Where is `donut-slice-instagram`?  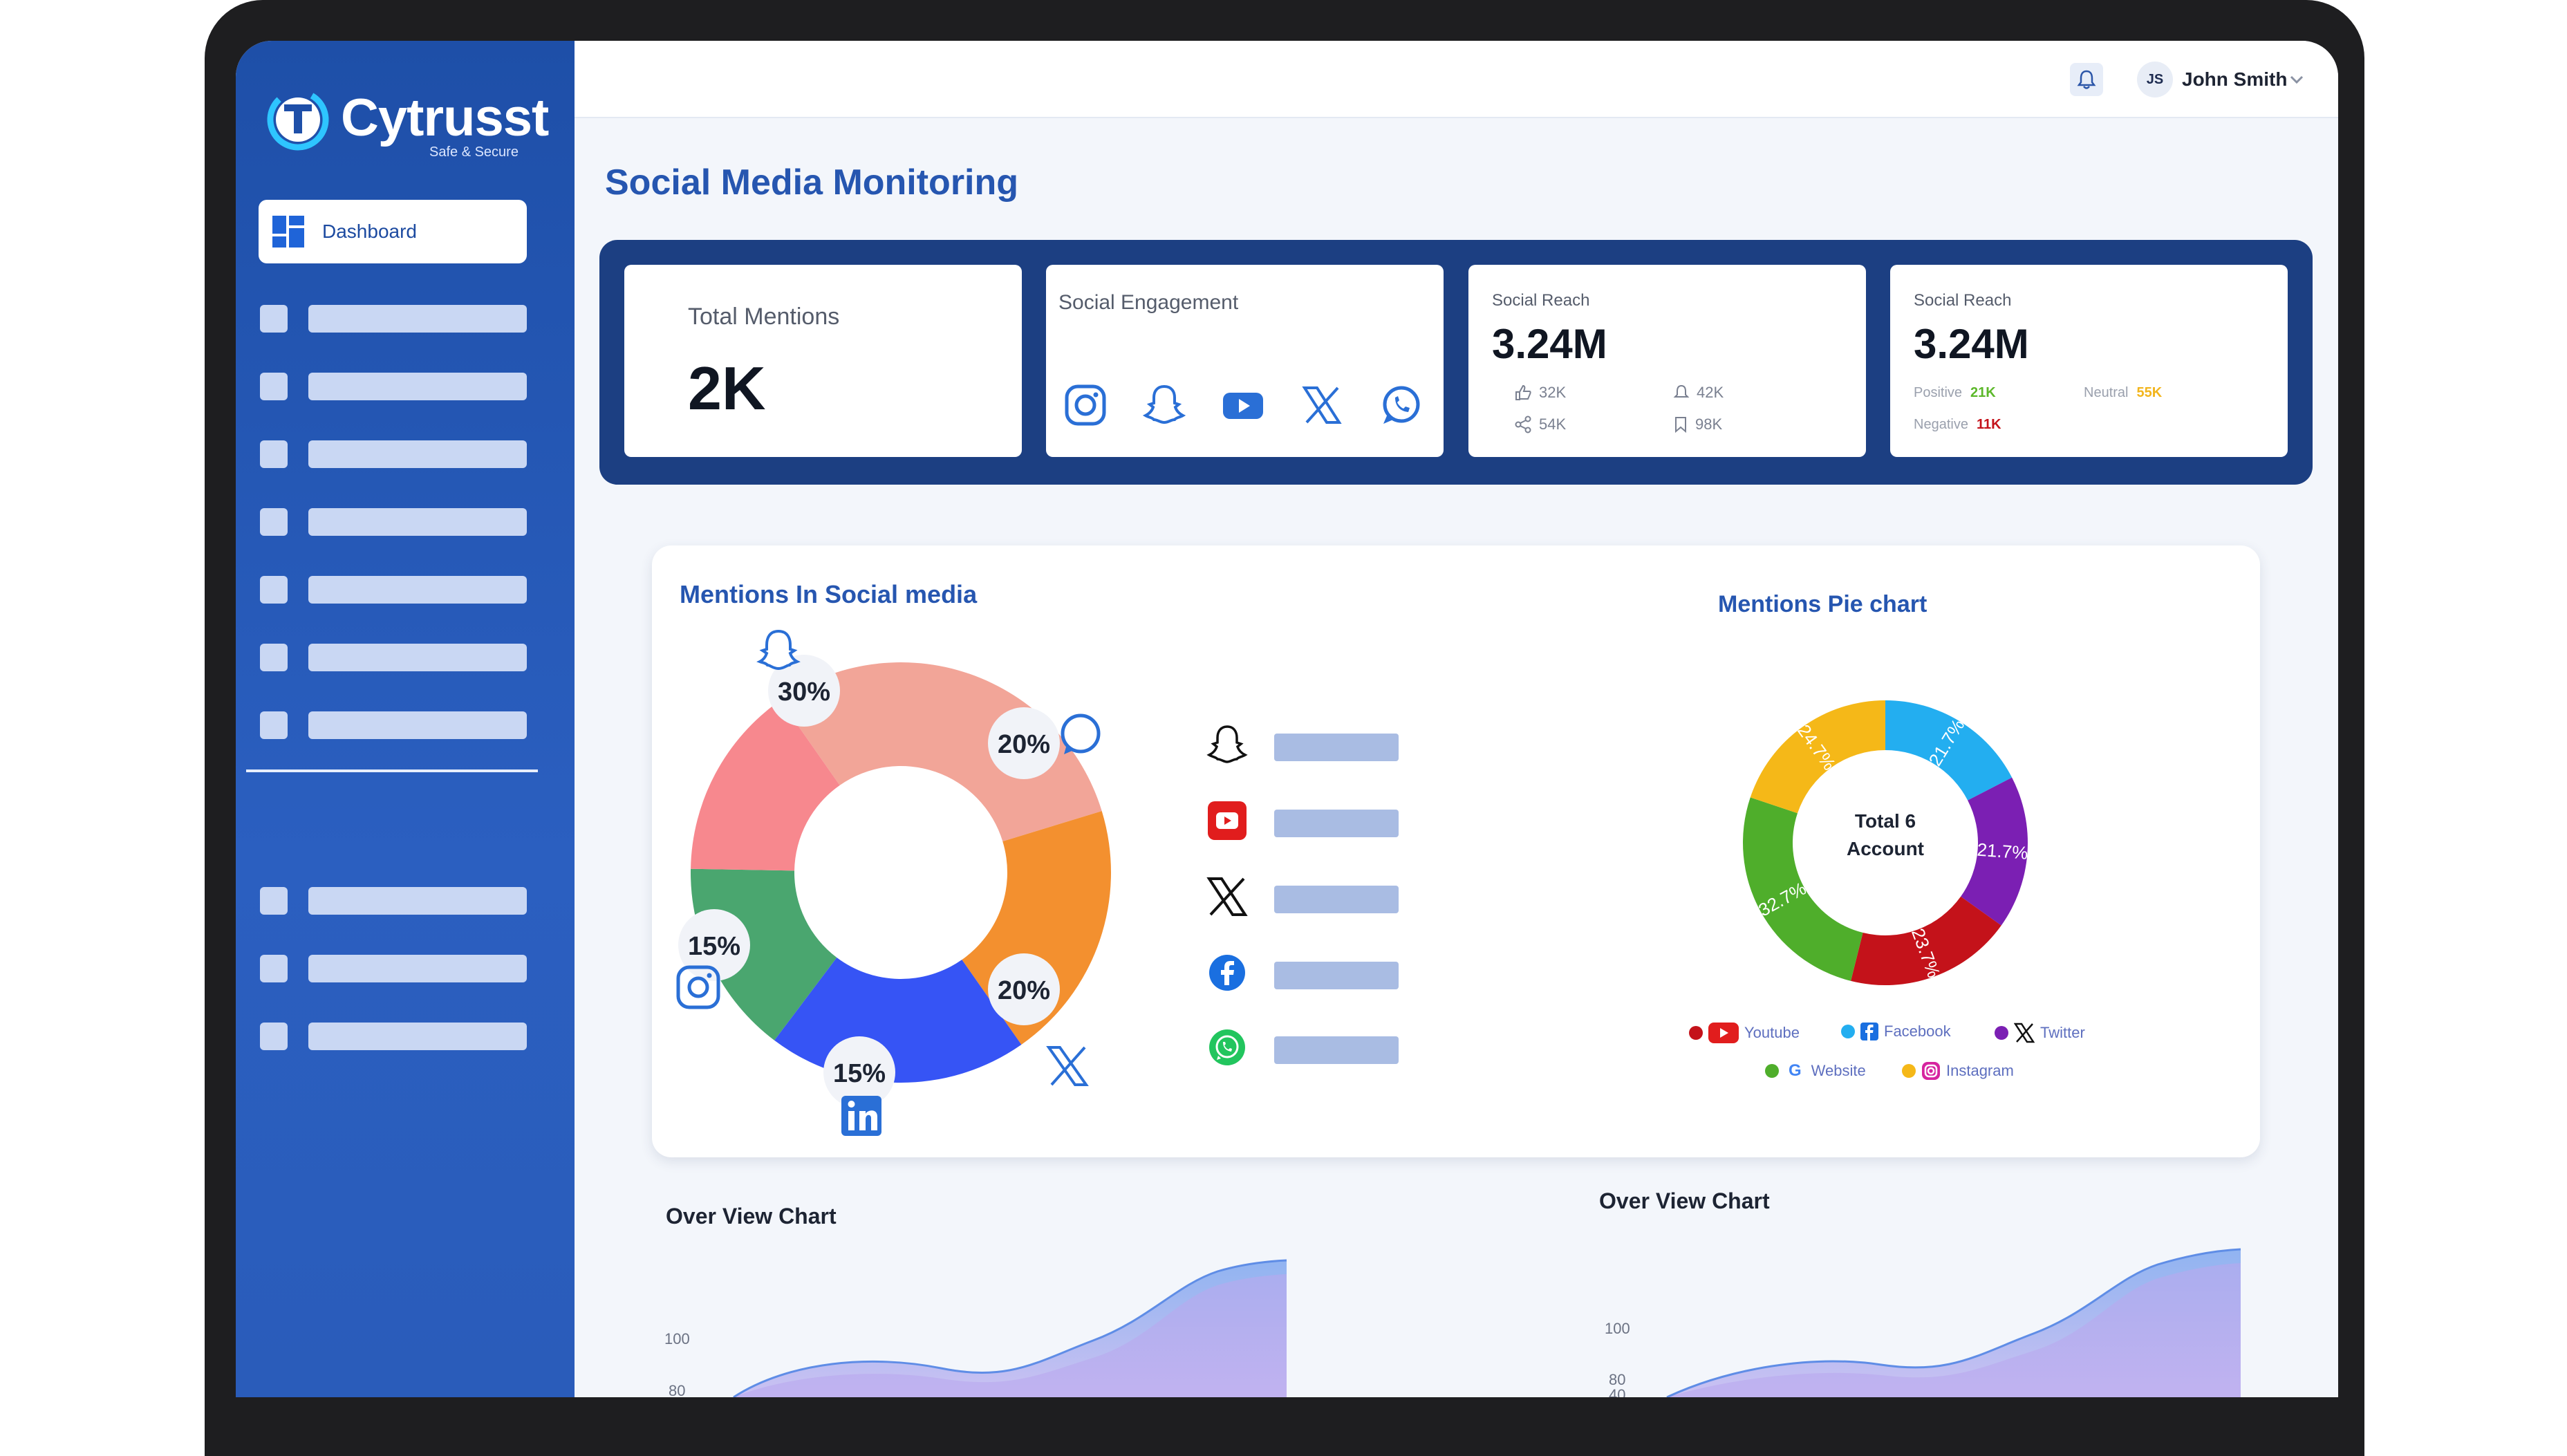 donut-slice-instagram is located at coordinates (765, 785).